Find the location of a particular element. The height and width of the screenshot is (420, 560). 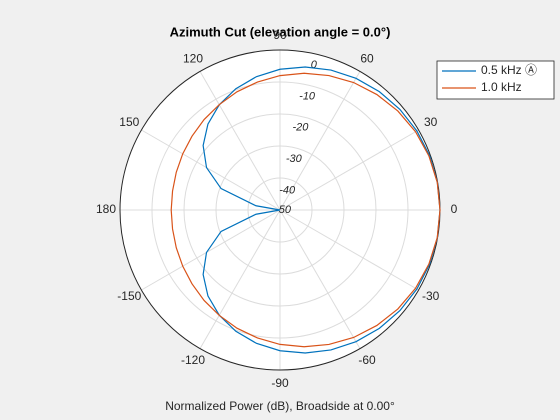

r-tick-label: -50 is located at coordinates (283, 210).